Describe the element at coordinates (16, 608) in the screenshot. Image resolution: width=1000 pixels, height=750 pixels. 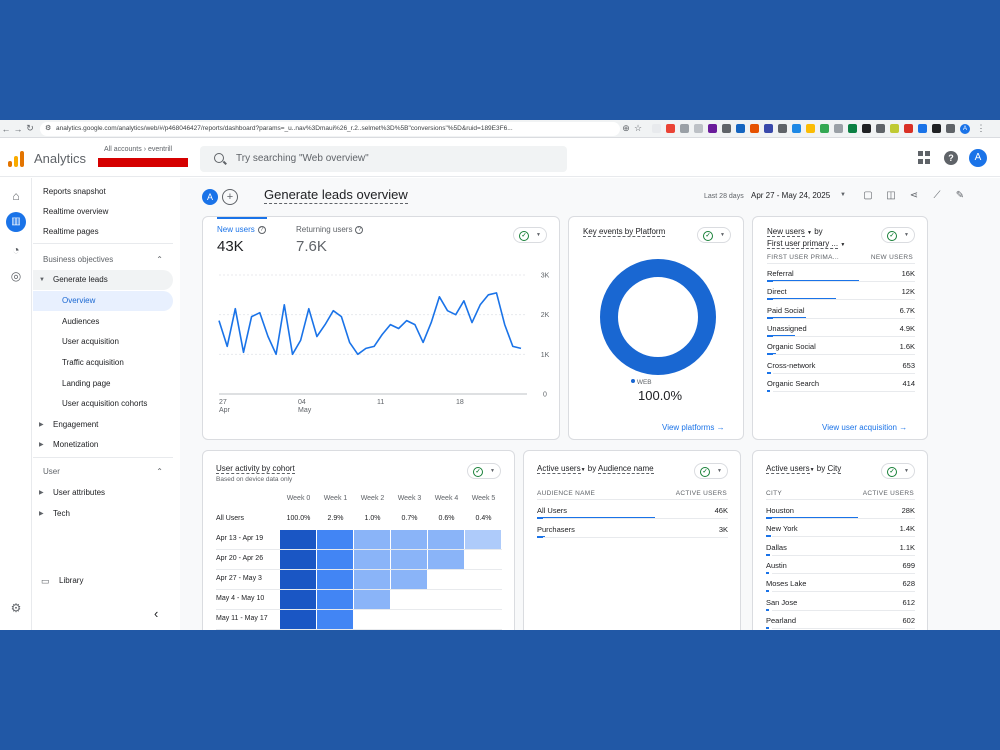
I see `admin-gear-icon: ⚙` at that location.